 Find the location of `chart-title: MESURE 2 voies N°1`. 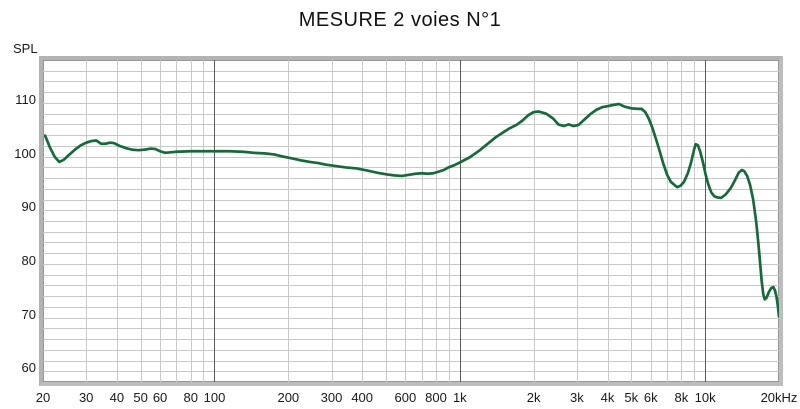

chart-title: MESURE 2 voies N°1 is located at coordinates (400, 20).